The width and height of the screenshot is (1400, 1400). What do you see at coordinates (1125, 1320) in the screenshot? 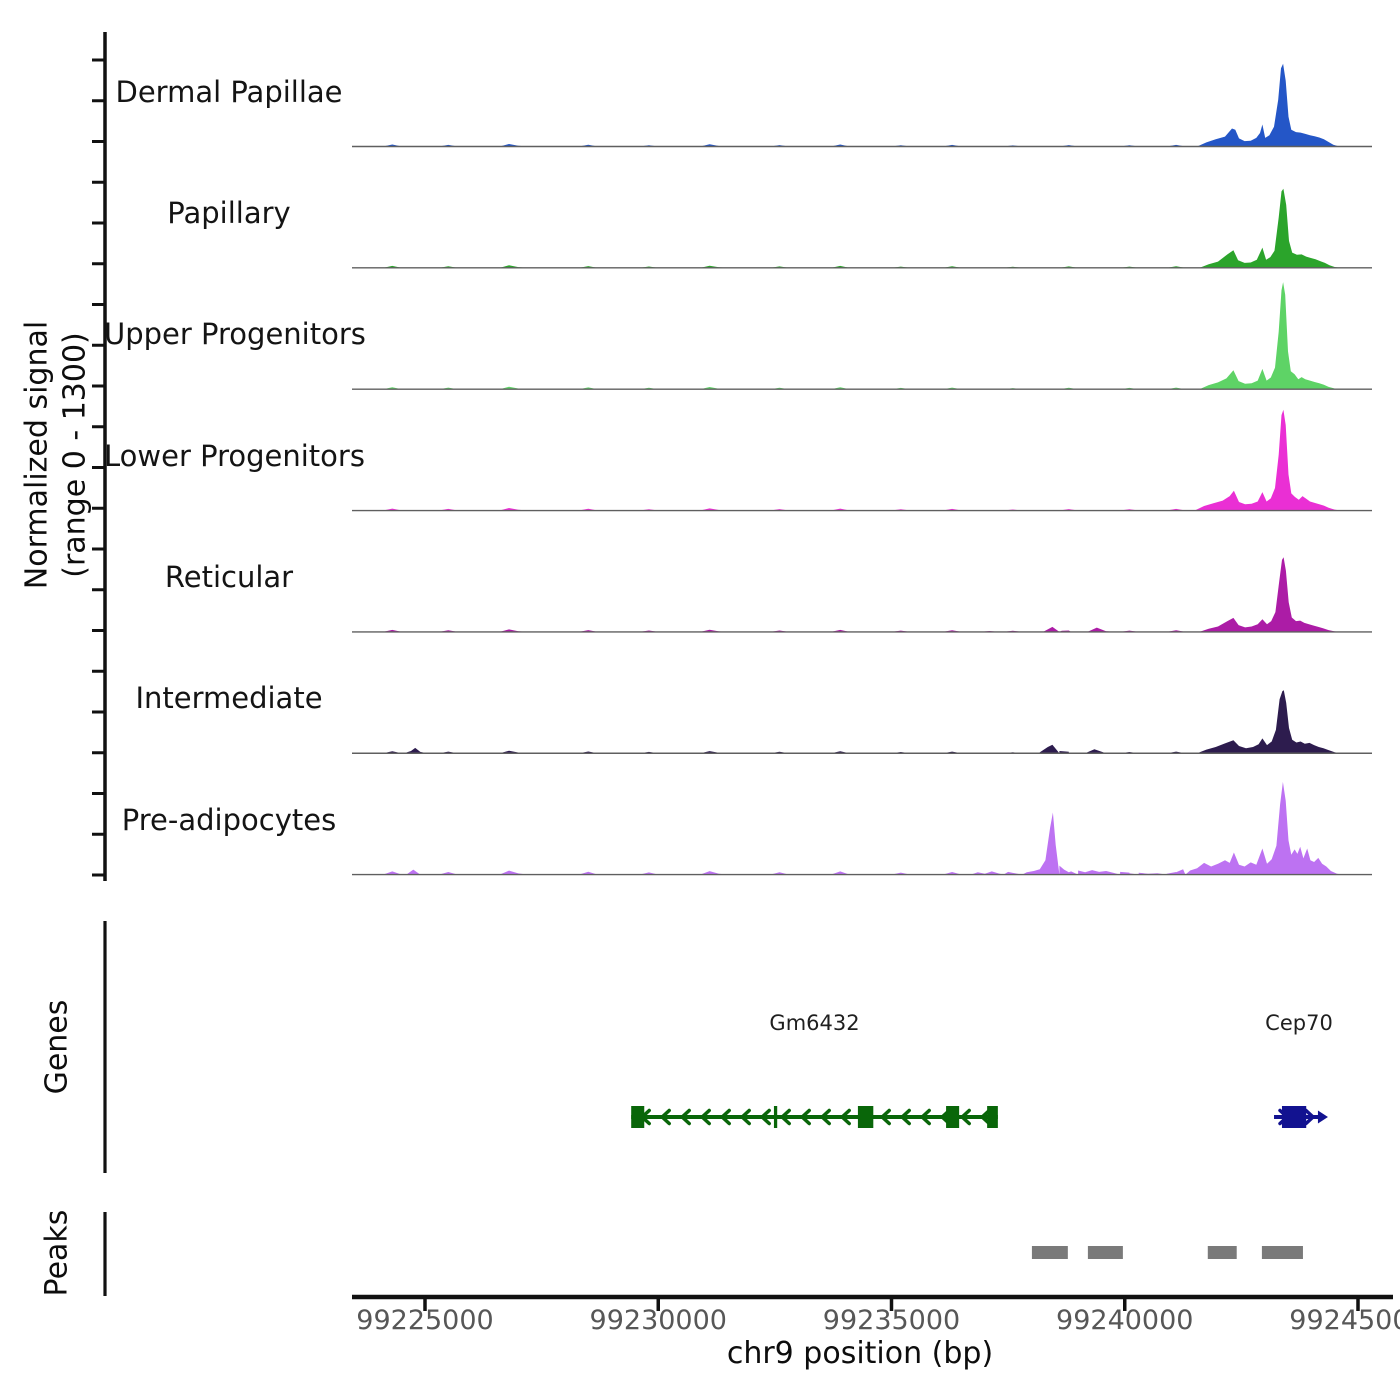
I see `x-tick-label: 99240000` at bounding box center [1125, 1320].